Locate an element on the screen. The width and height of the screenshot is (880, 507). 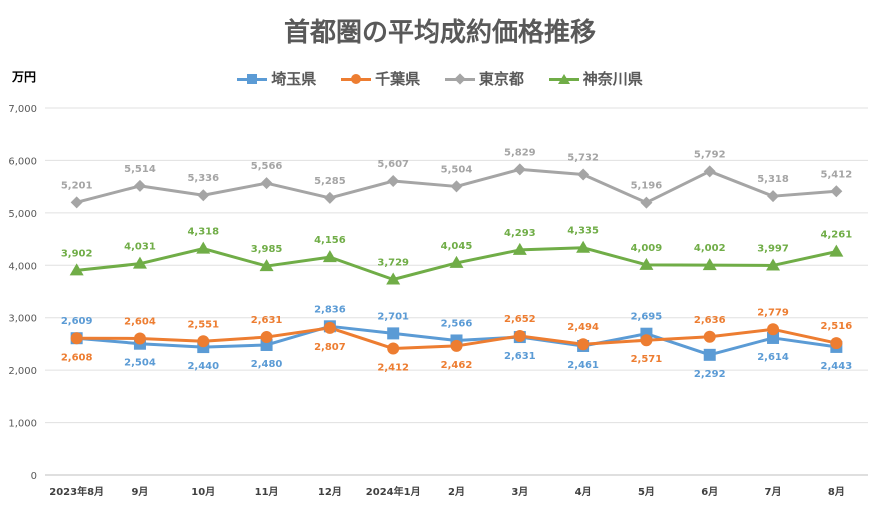
x-tick-label: 12月 is located at coordinates (330, 492).